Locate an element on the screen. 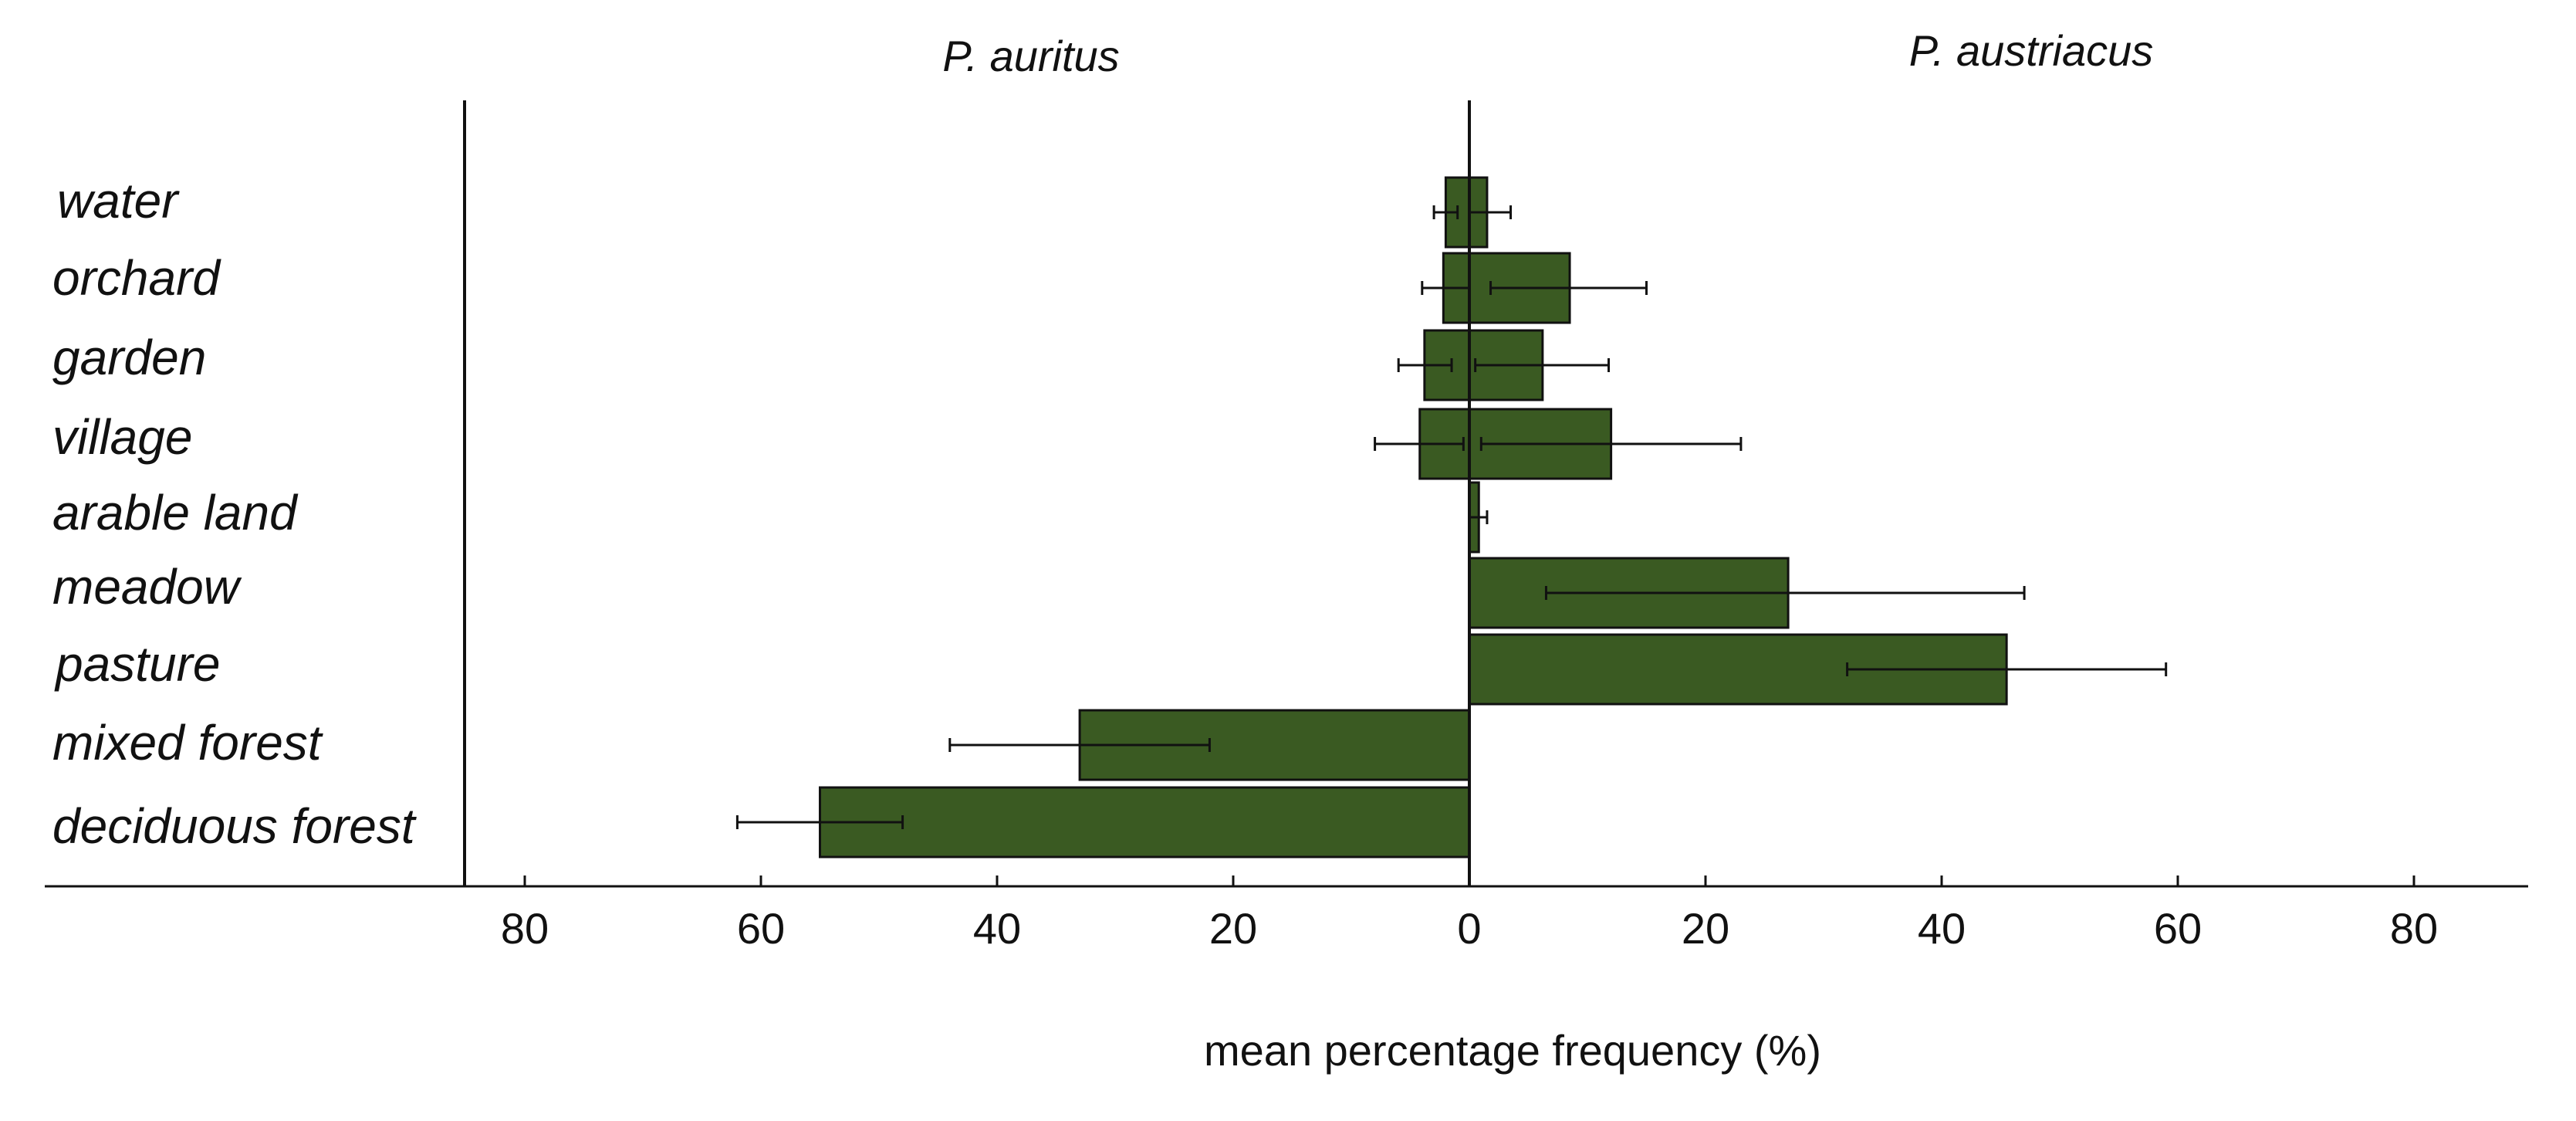 The height and width of the screenshot is (1121, 2576). category-label-meadow: meadow is located at coordinates (147, 587).